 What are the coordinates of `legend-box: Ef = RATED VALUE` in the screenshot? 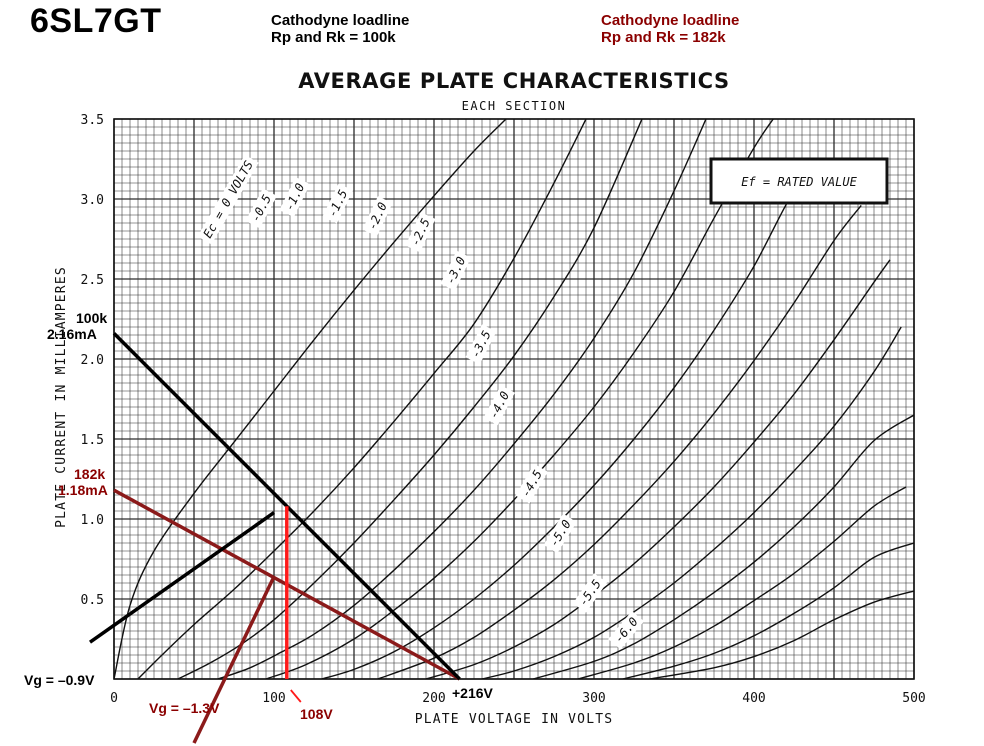 It's located at (799, 181).